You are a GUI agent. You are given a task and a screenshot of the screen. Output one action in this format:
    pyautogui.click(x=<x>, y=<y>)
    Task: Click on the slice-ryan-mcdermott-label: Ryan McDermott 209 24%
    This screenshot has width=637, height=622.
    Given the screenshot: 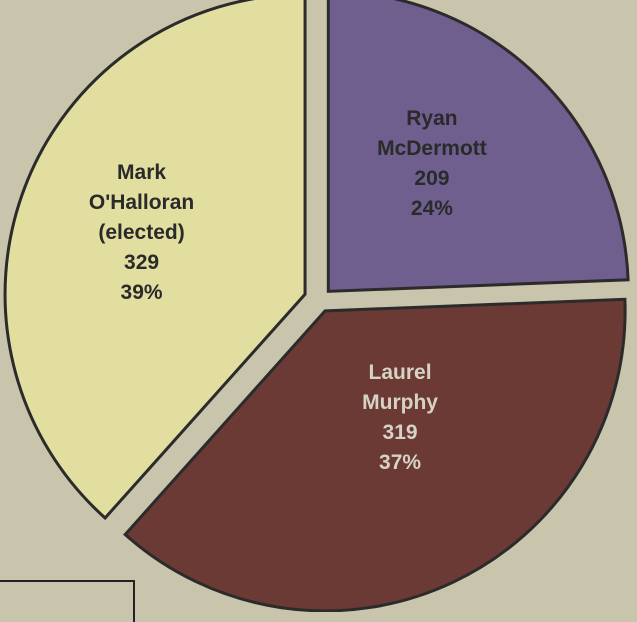 What is the action you would take?
    pyautogui.click(x=432, y=163)
    